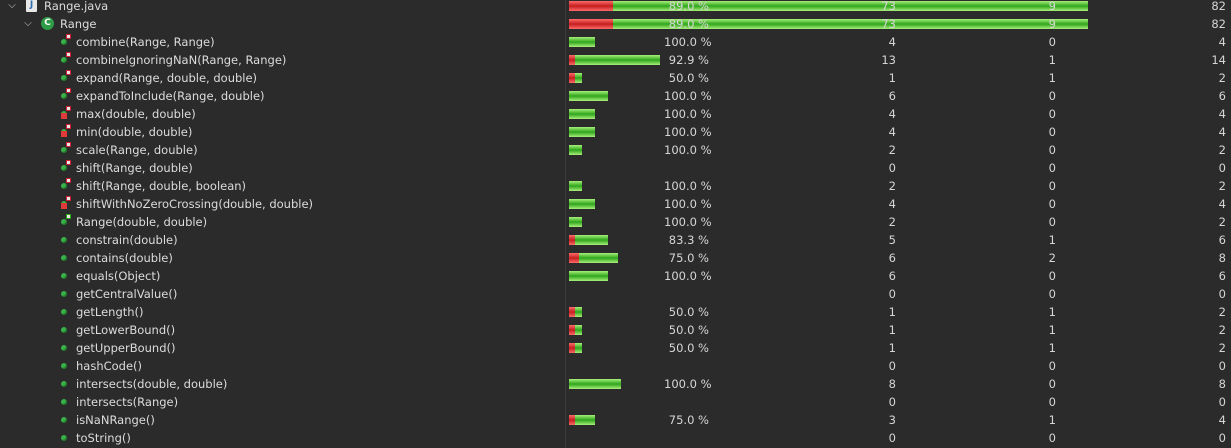  I want to click on method-row: toString() 0 0 0, so click(615, 438).